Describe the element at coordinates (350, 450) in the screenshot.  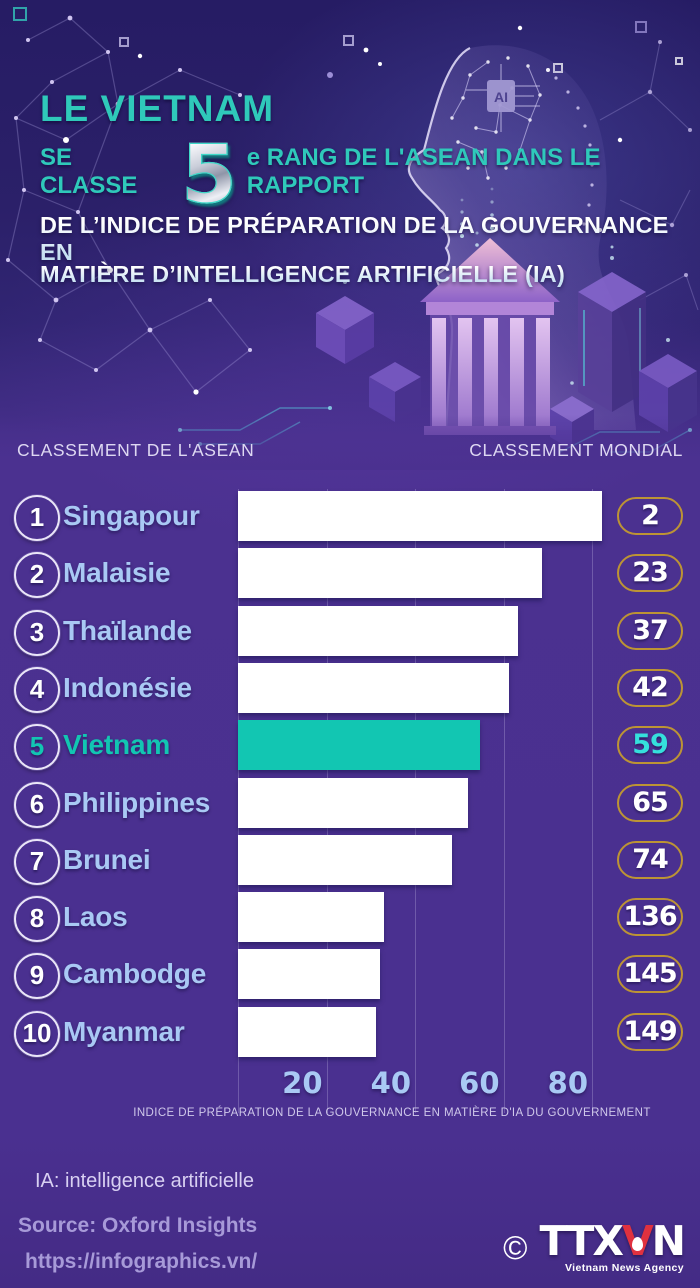
I see `section-labels: CLASSEMENT DE L'ASEAN CLASSEMENT MONDIAL` at that location.